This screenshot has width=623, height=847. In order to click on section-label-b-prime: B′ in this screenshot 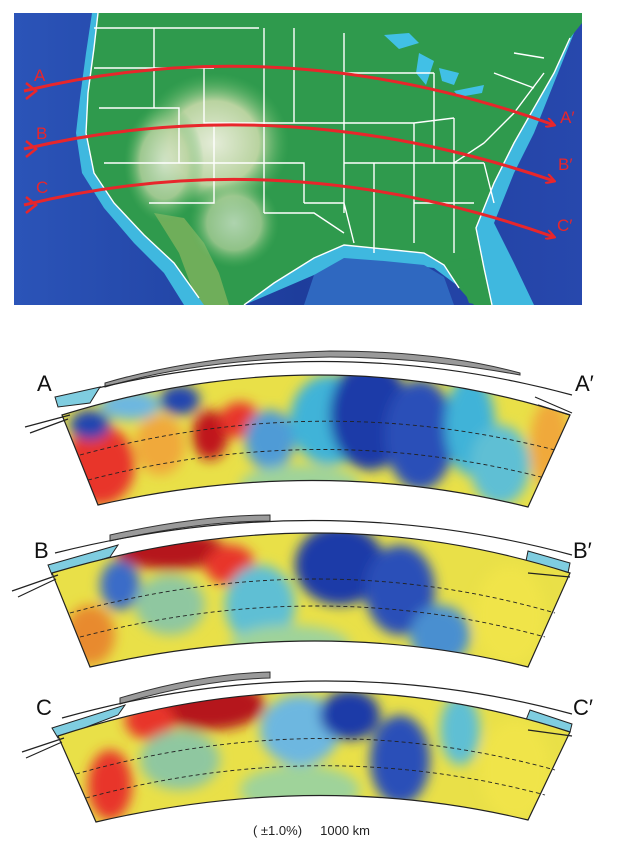, I will do `click(582, 550)`.